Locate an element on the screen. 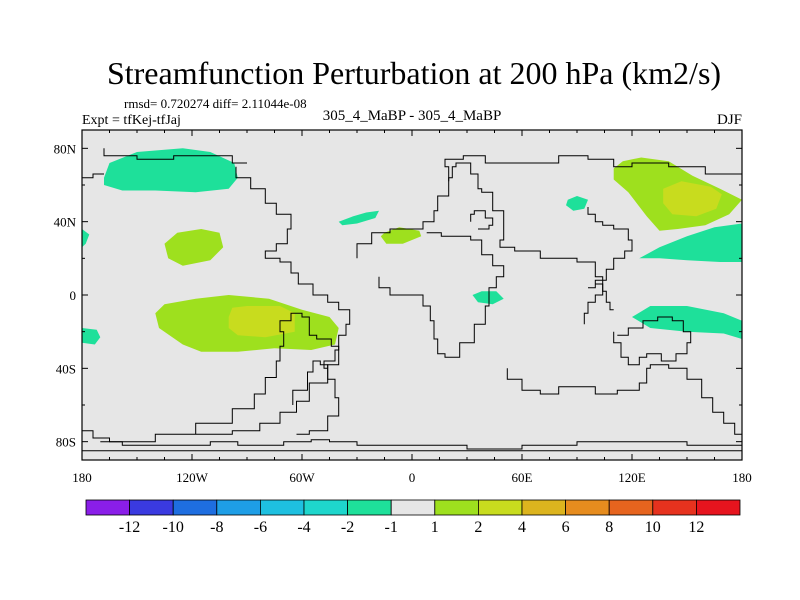 The image size is (800, 600). y-tick-label: 40N is located at coordinates (65, 222).